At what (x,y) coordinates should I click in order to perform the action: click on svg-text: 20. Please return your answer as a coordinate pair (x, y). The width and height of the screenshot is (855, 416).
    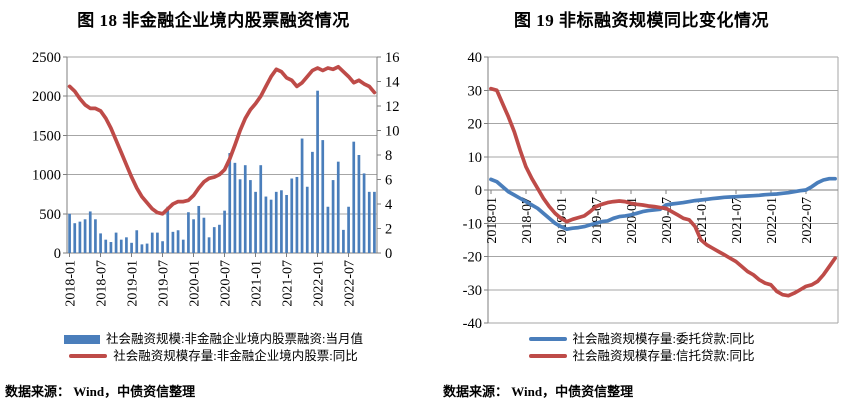
    Looking at the image, I should click on (475, 125).